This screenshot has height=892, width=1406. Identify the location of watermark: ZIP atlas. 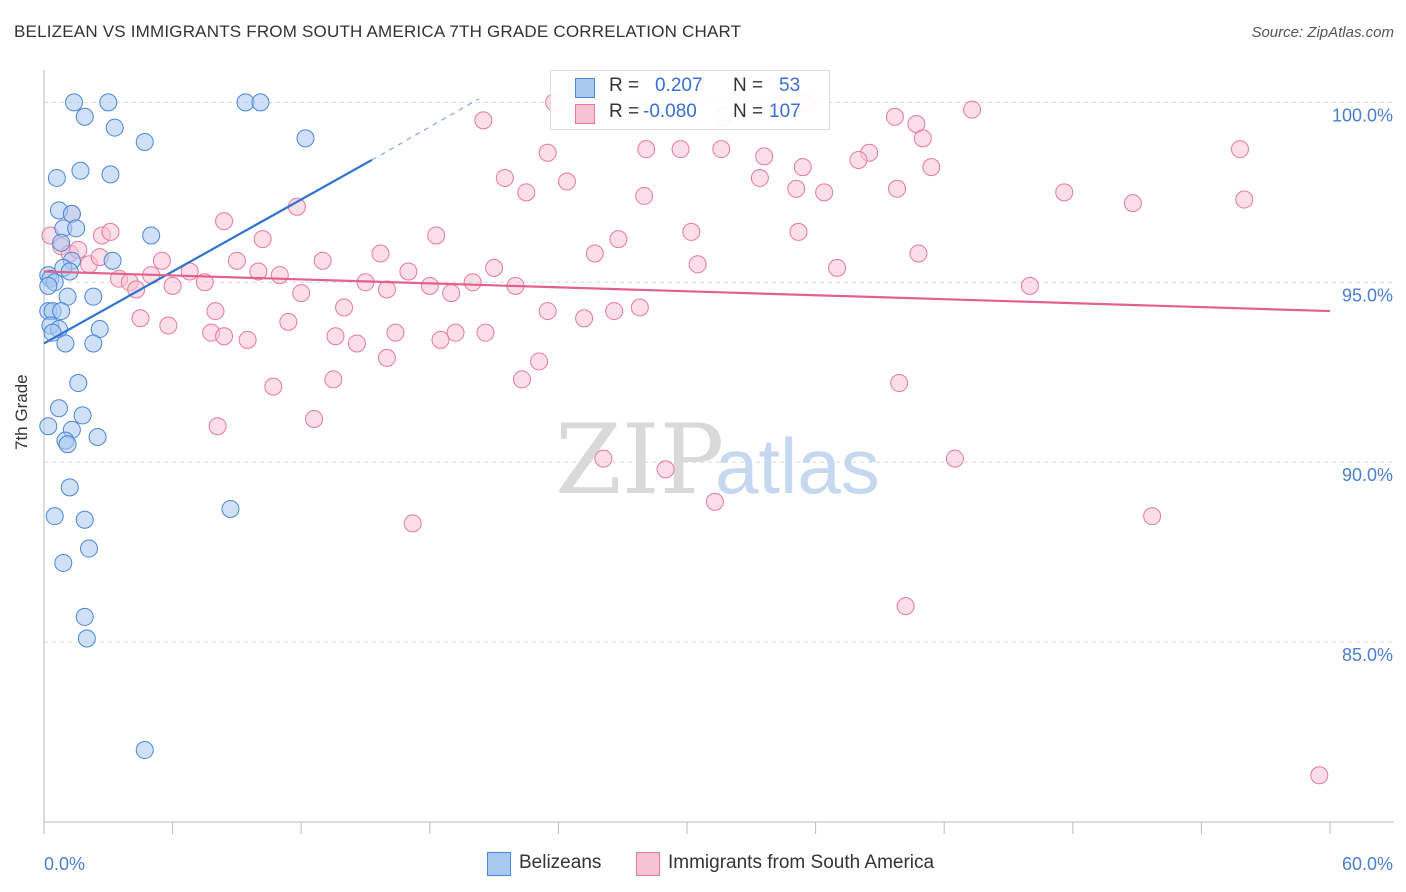
(717, 460).